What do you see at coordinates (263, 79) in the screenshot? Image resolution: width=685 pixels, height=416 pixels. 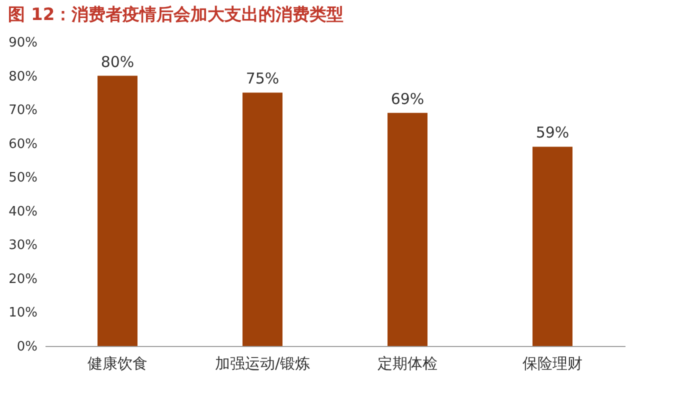 I see `data-label: 75%` at bounding box center [263, 79].